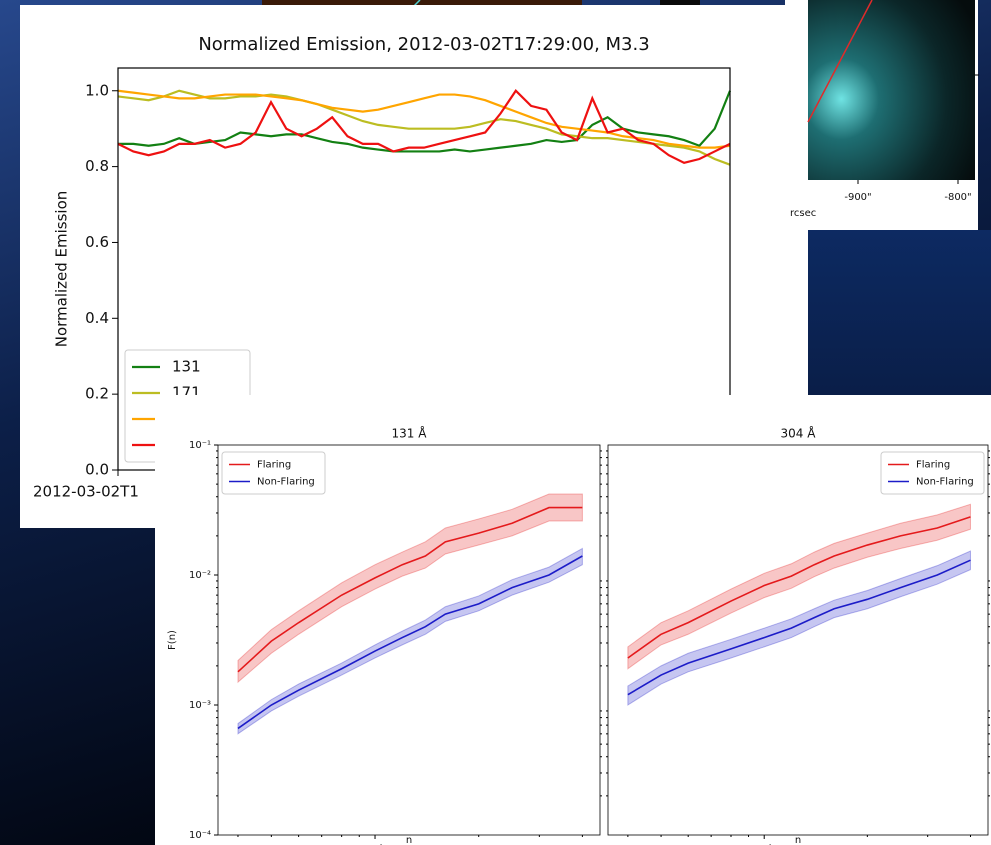 Image resolution: width=991 pixels, height=845 pixels. Describe the element at coordinates (172, 640) in the screenshot. I see `y-axis-label: F(n)` at that location.